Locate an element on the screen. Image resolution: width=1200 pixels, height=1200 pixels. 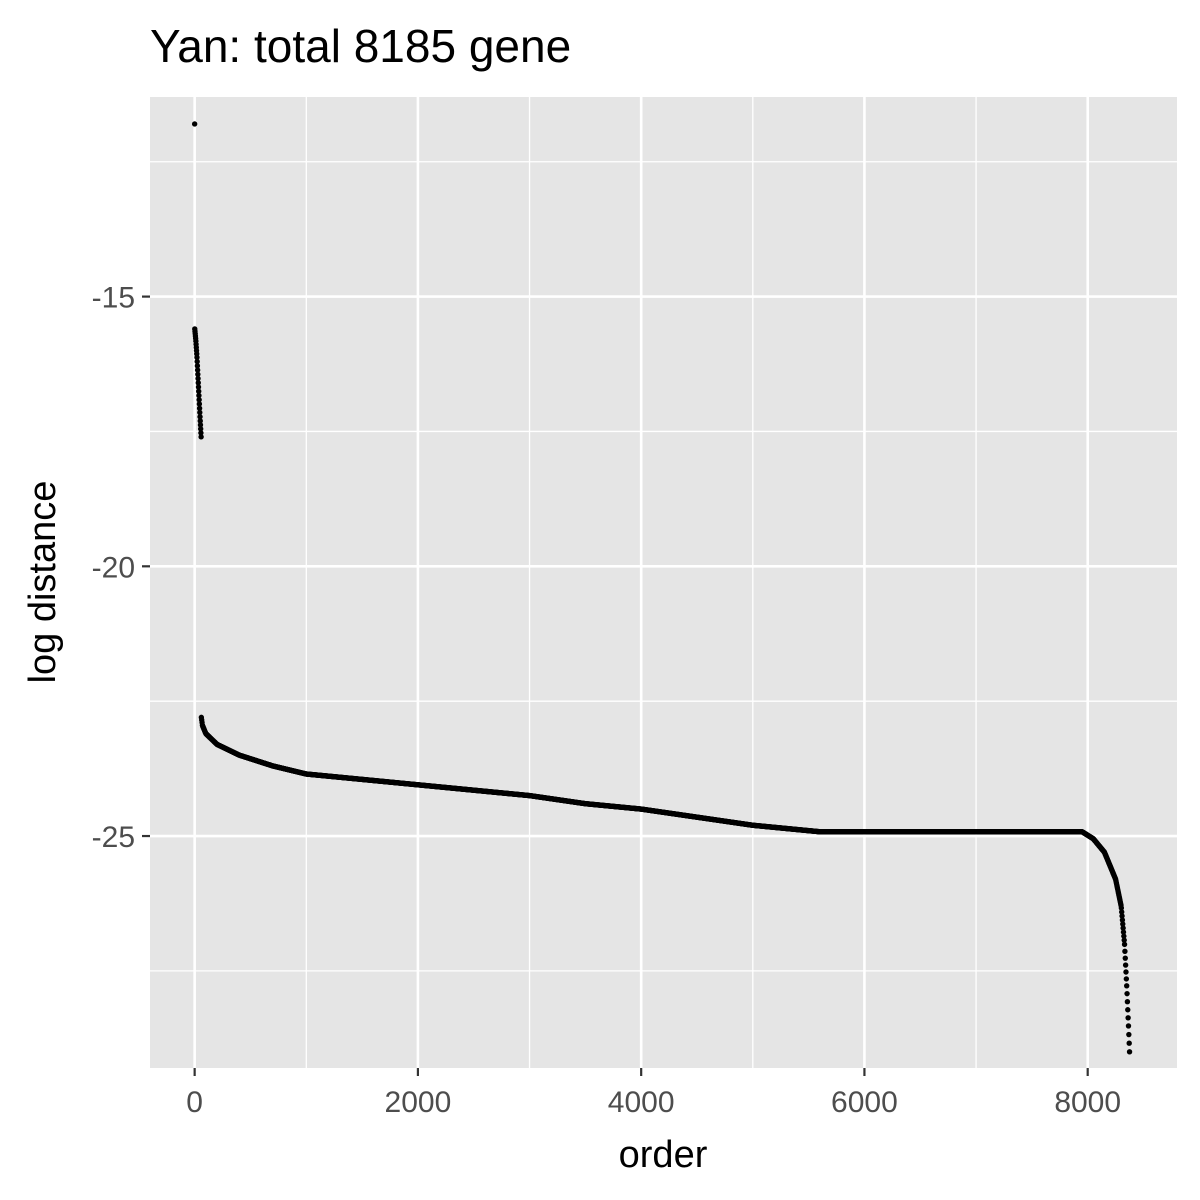
x-tick-label: 6000 is located at coordinates (864, 1102).